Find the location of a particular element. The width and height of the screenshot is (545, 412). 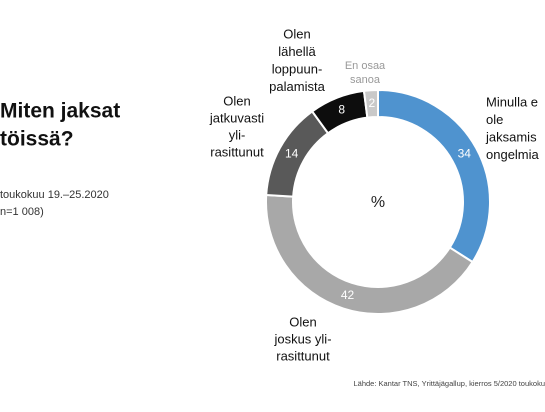

subtitle: n=1 008) is located at coordinates (22, 212).